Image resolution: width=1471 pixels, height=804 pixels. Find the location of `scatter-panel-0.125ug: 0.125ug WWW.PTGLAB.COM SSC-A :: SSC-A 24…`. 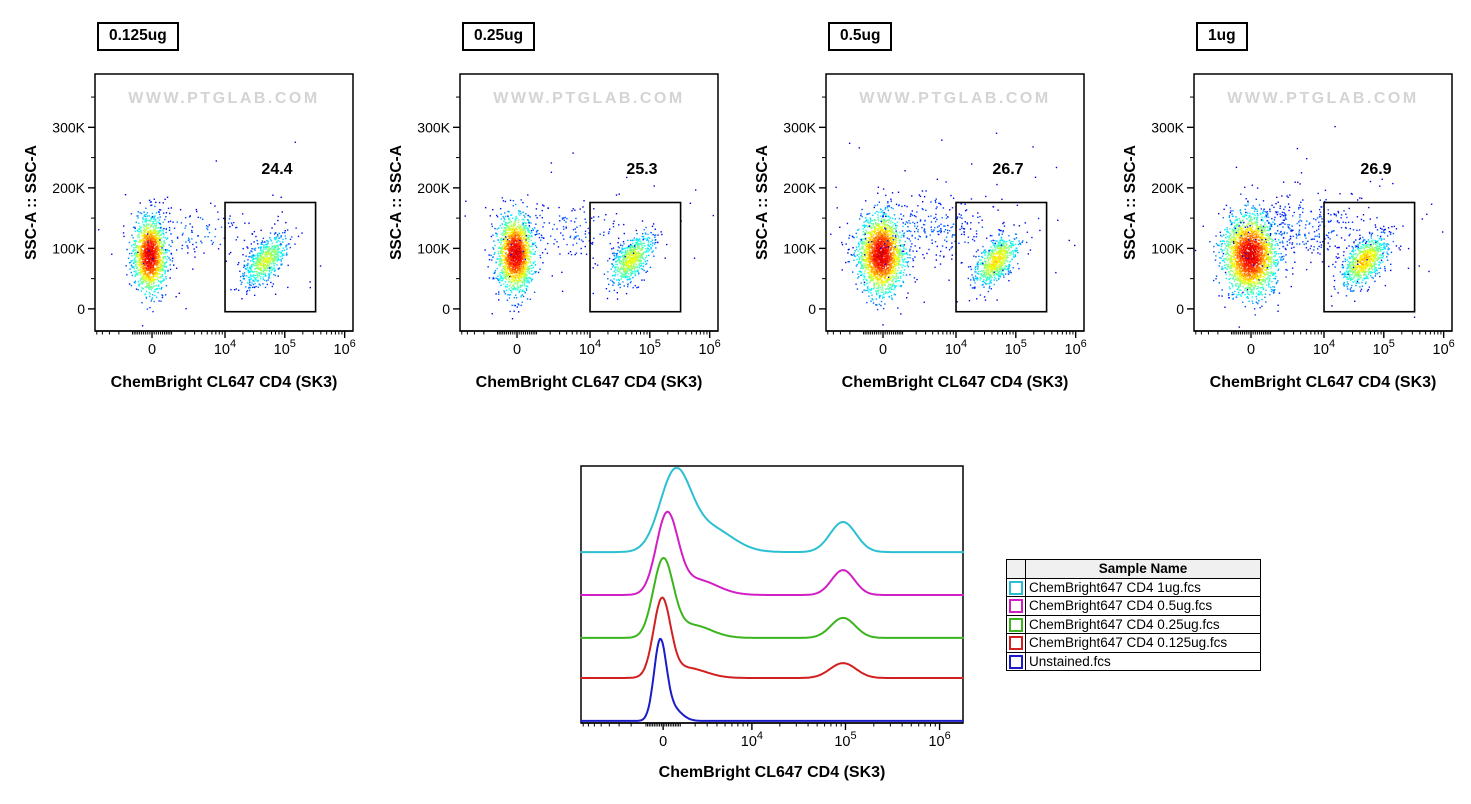

scatter-panel-0.125ug: 0.125ug WWW.PTGLAB.COM SSC-A :: SSC-A 24… is located at coordinates (196, 210).